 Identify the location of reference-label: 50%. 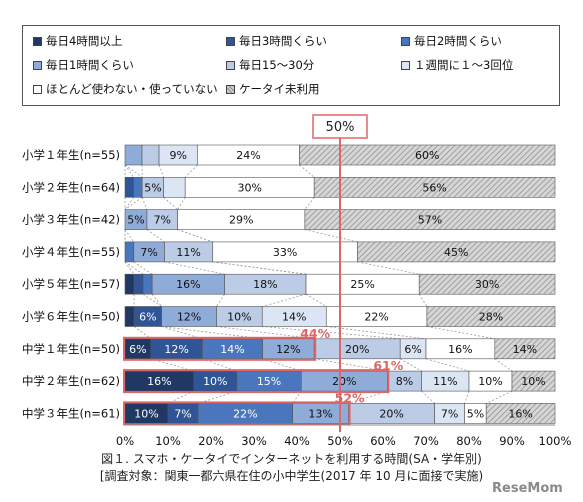
(340, 127).